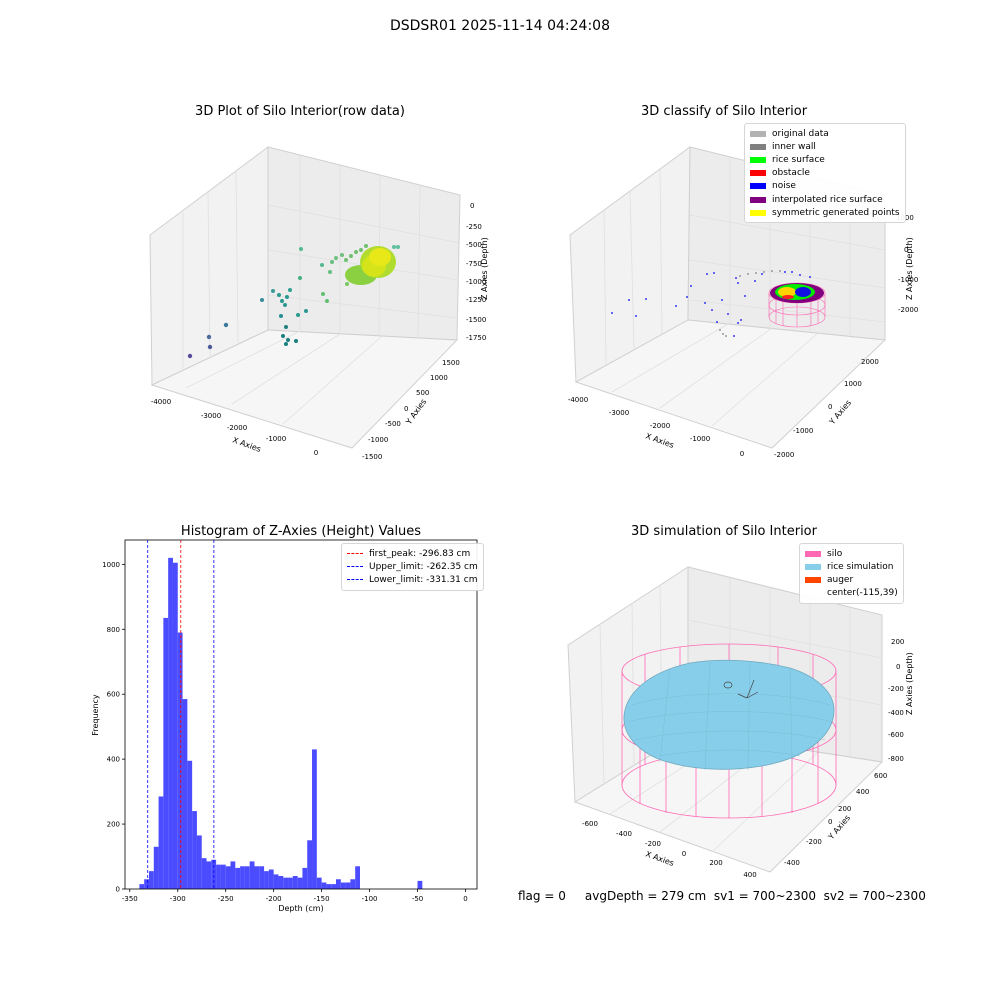 The height and width of the screenshot is (1000, 1000). What do you see at coordinates (465, 899) in the screenshot?
I see `histogram-x-tick-label: 0` at bounding box center [465, 899].